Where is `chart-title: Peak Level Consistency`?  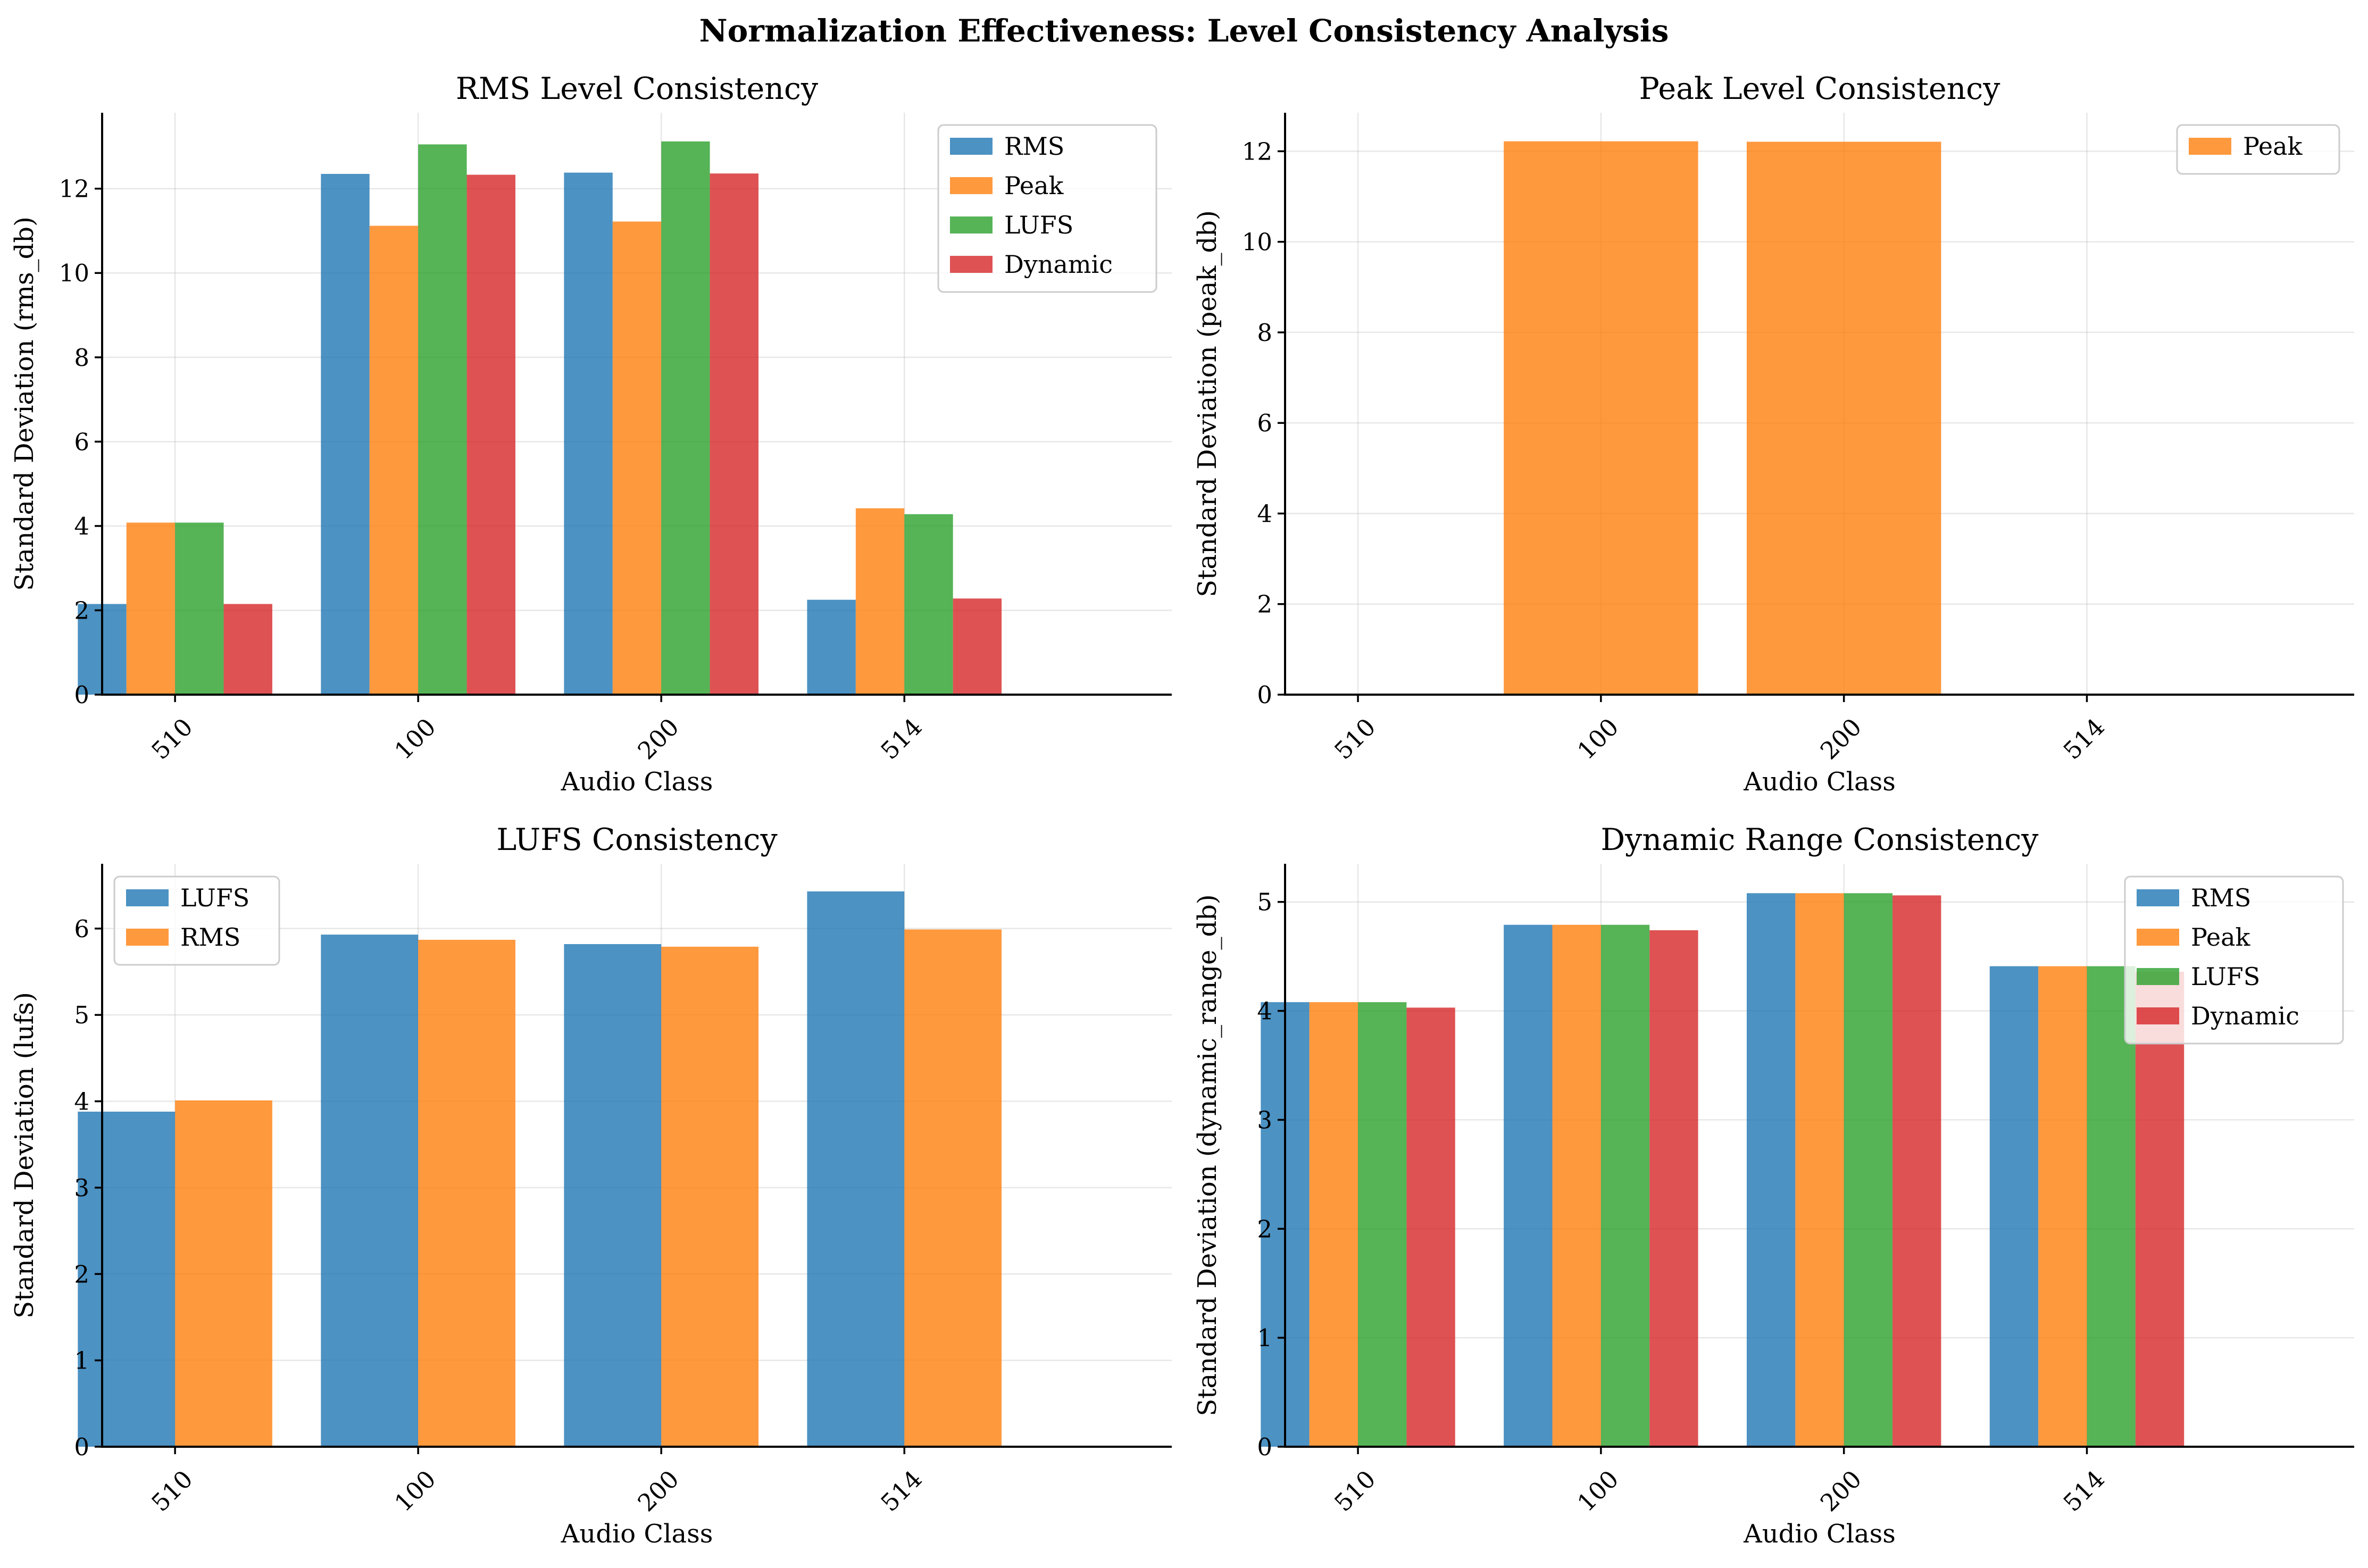
chart-title: Peak Level Consistency is located at coordinates (1820, 88).